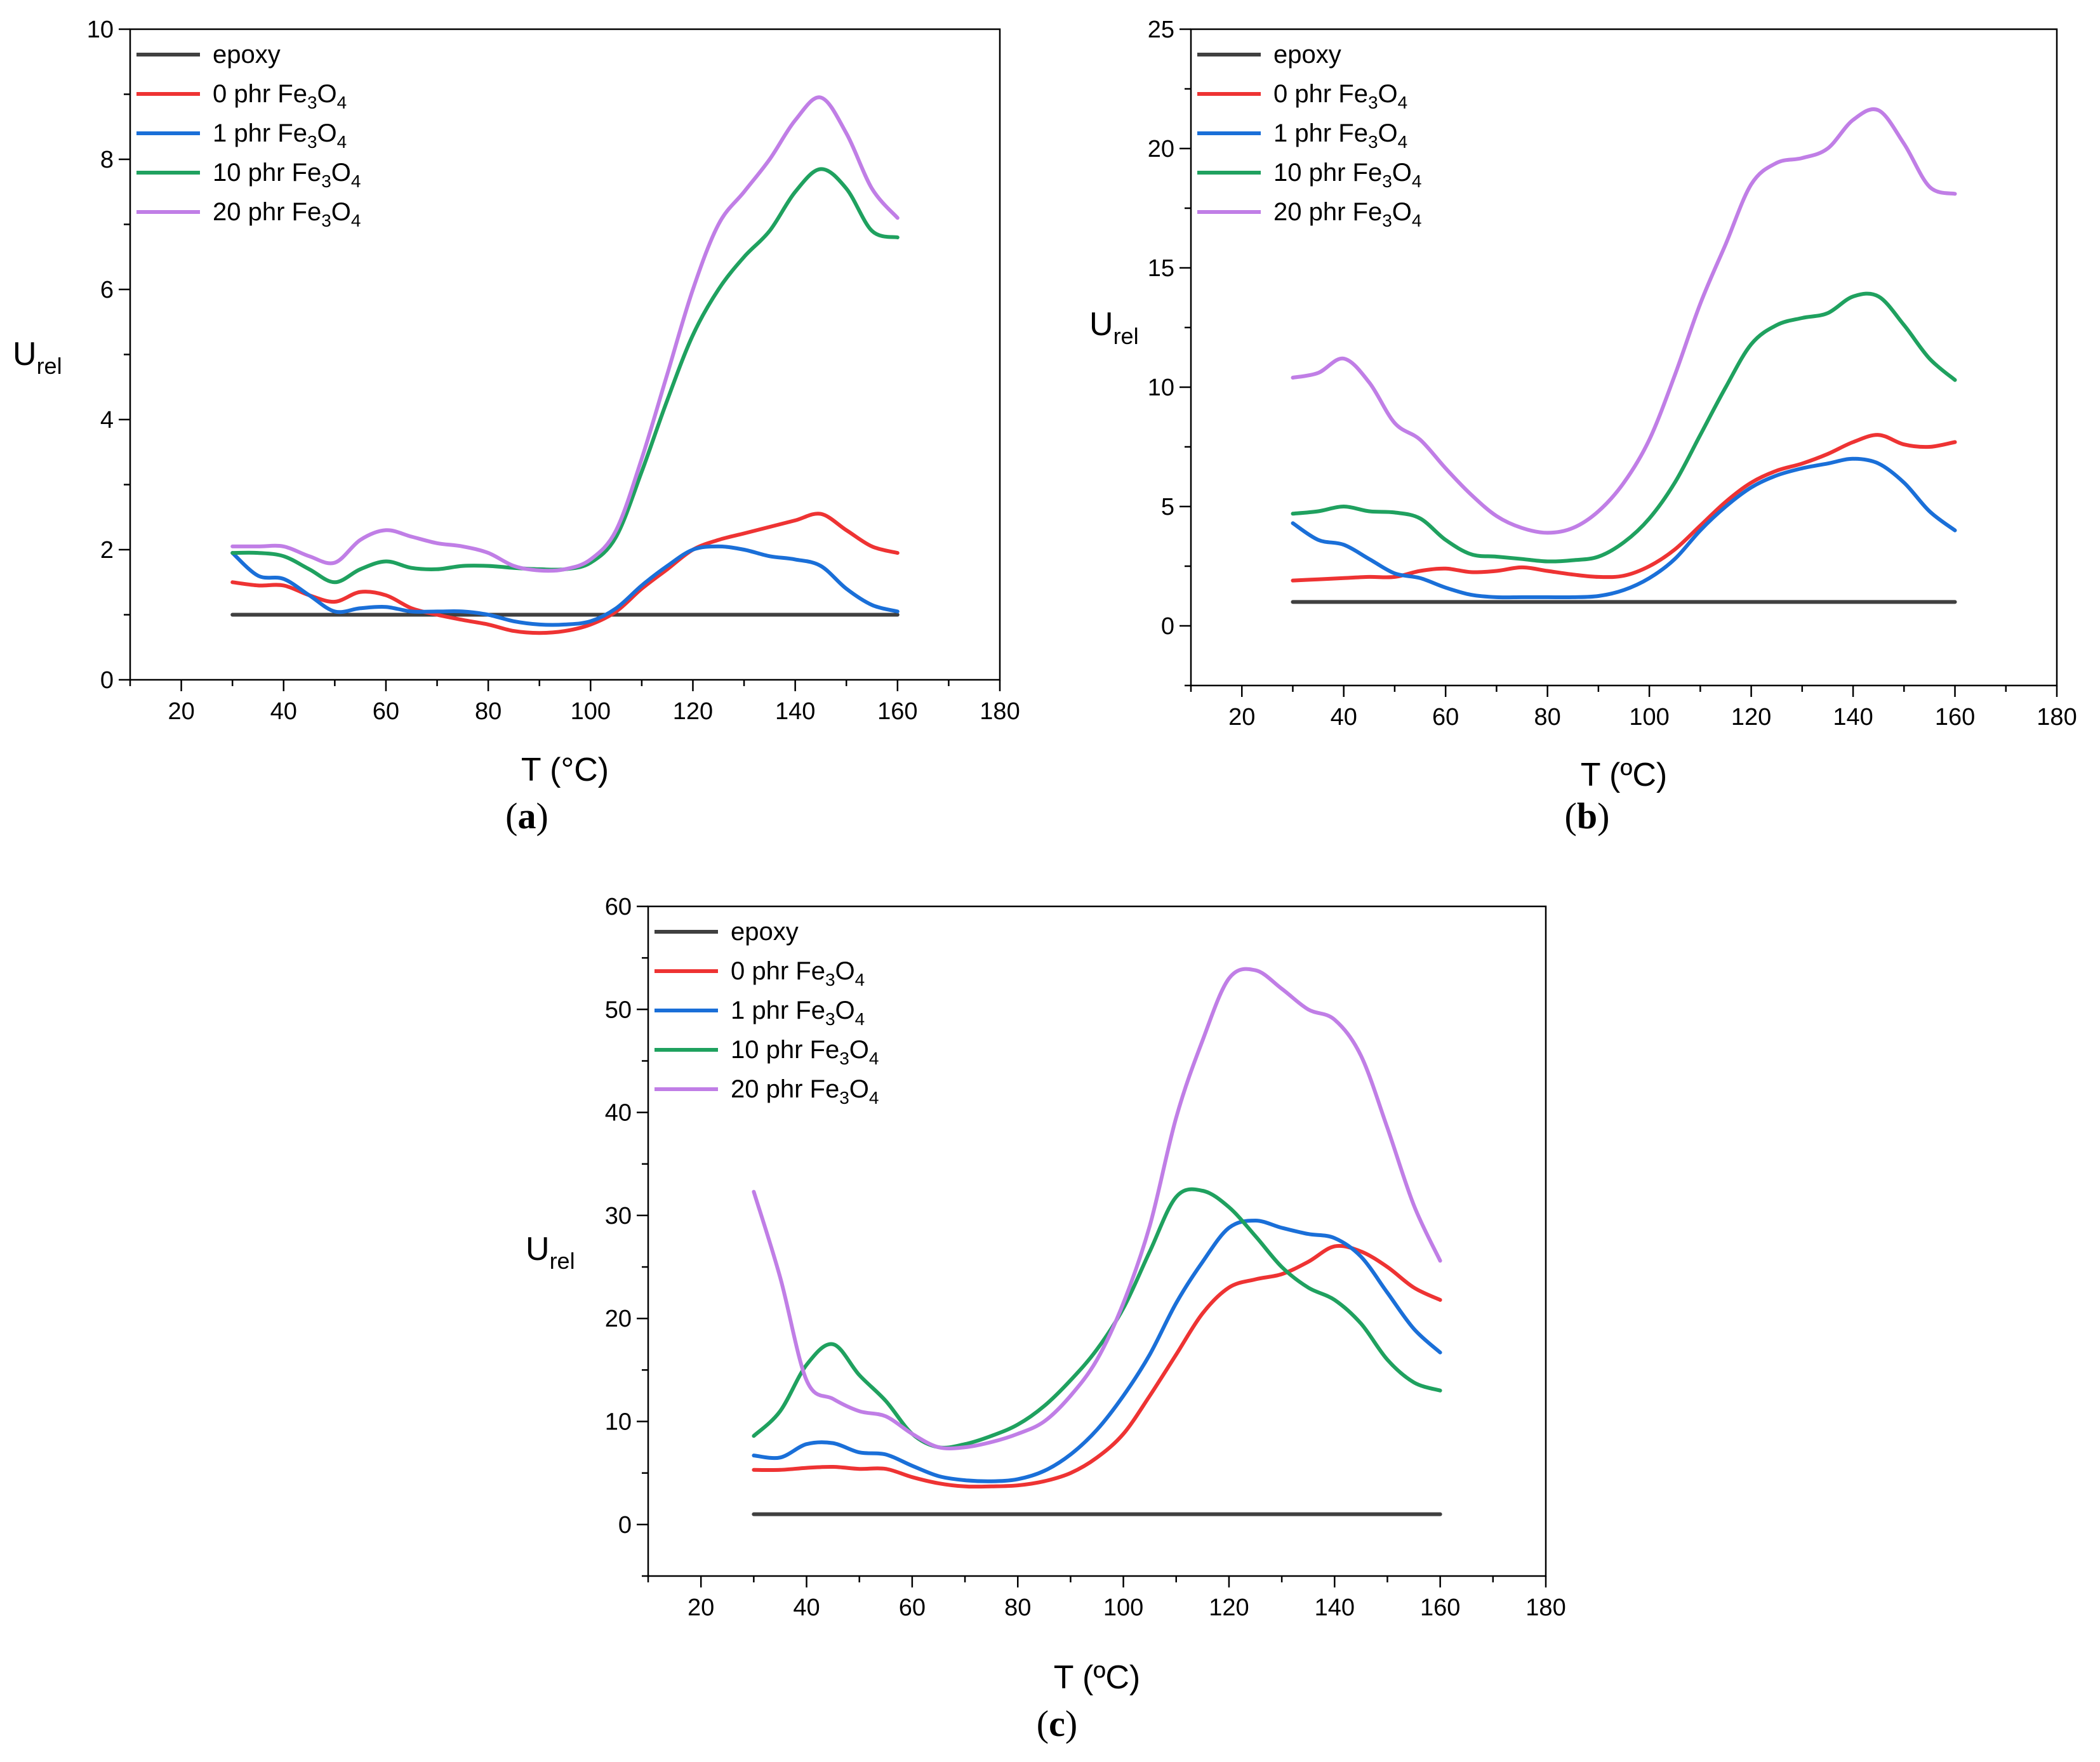 Image resolution: width=2100 pixels, height=1762 pixels. What do you see at coordinates (591, 711) in the screenshot?
I see `x-tick-label: 100` at bounding box center [591, 711].